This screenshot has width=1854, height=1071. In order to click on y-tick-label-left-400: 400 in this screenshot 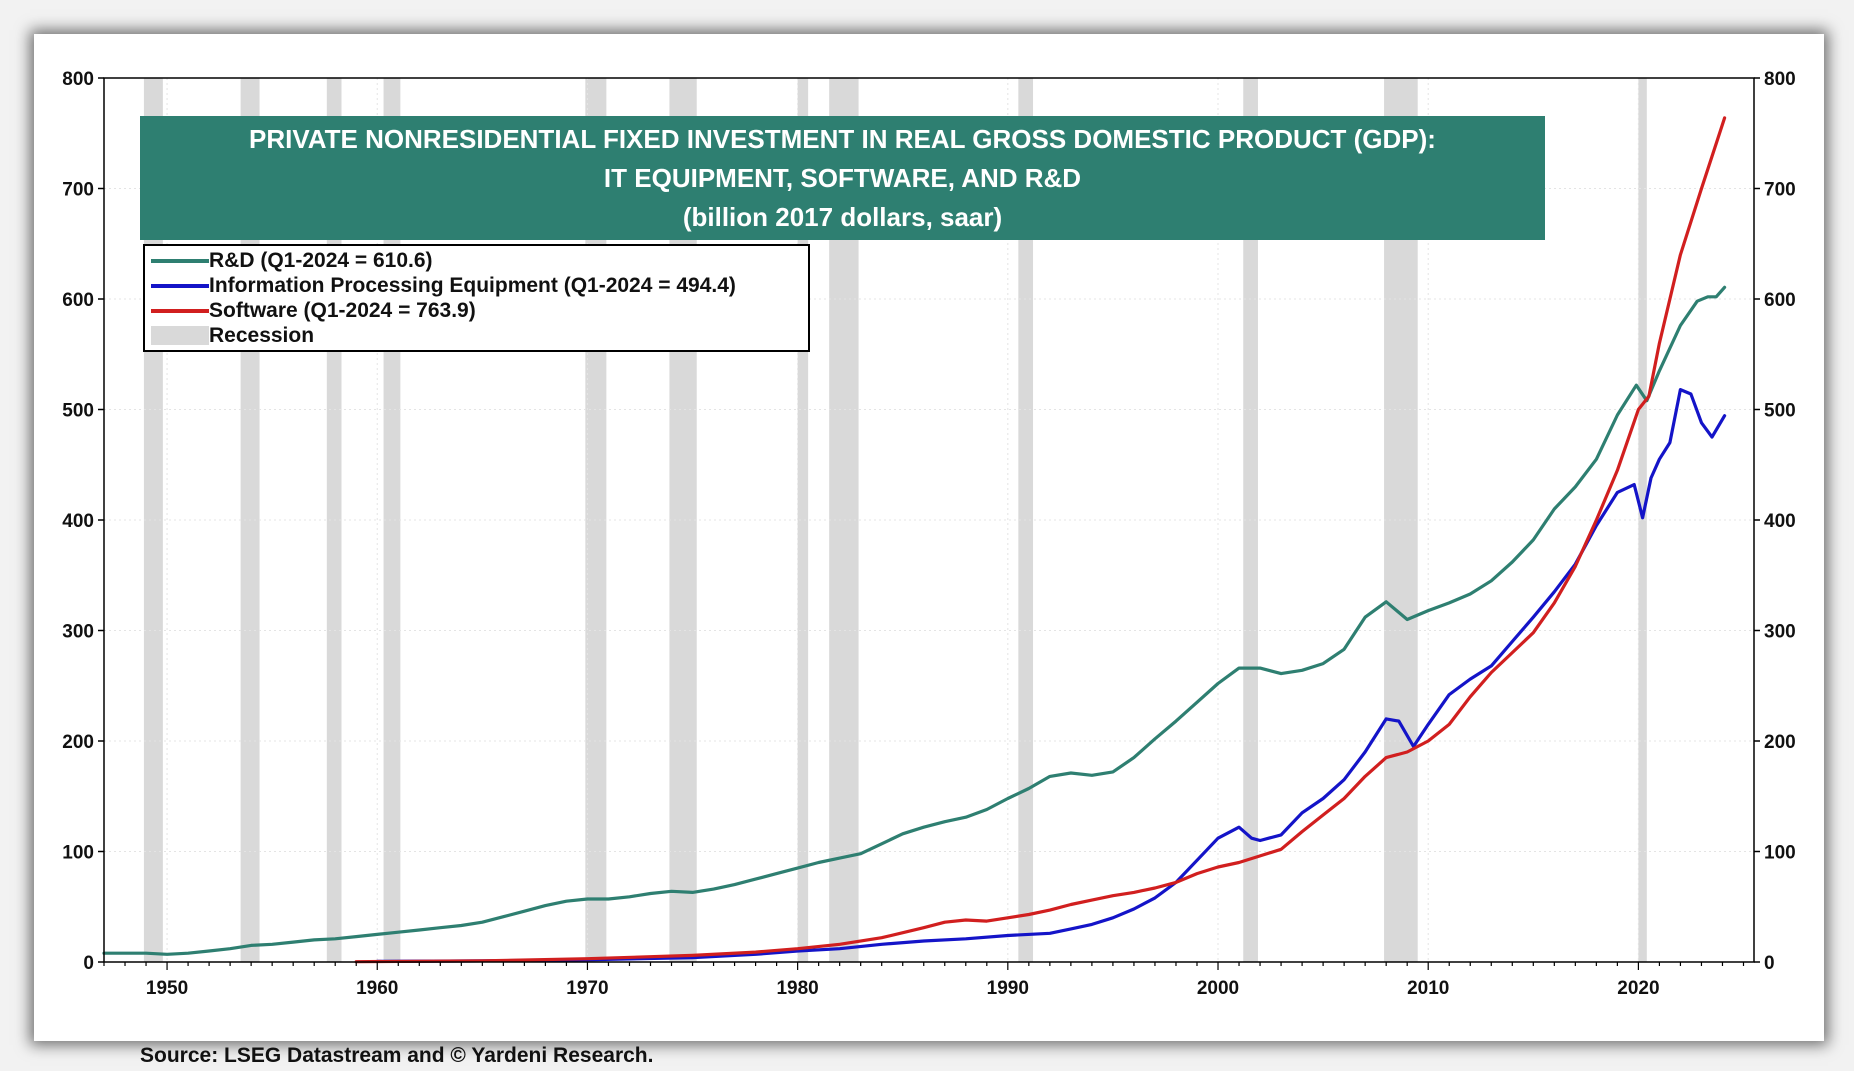, I will do `click(78, 521)`.